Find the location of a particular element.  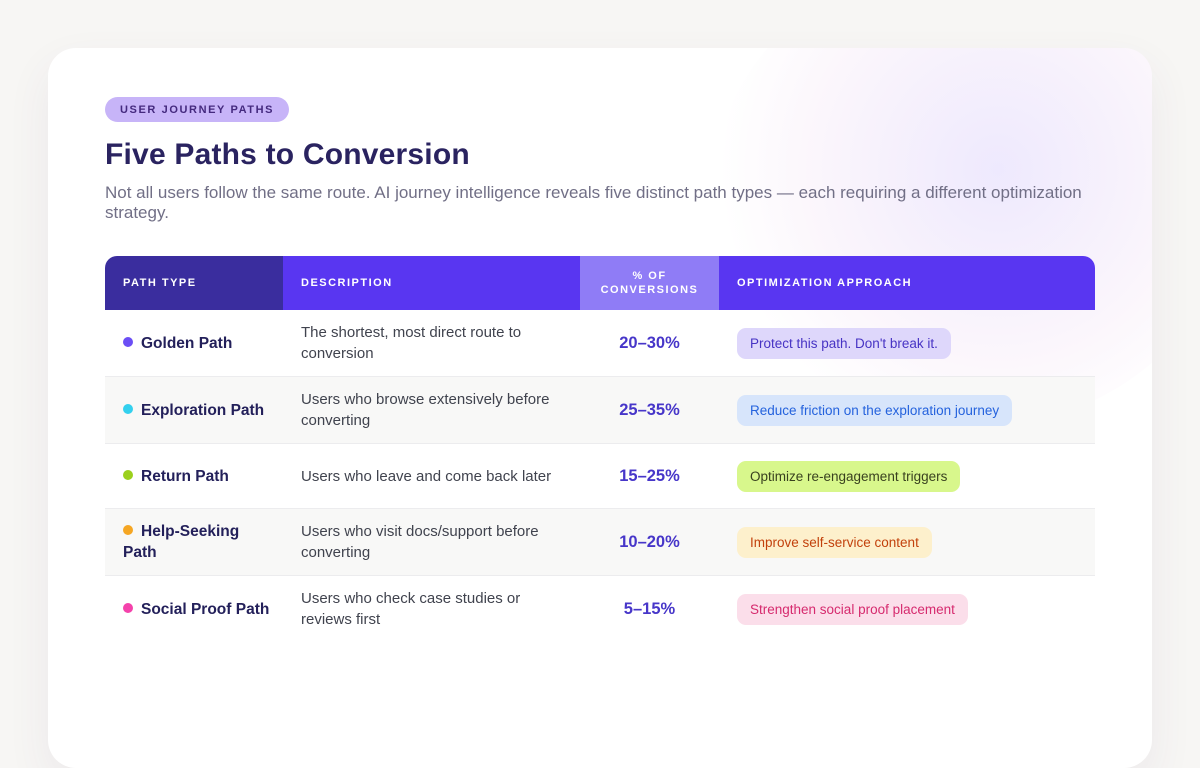

path-name-cell: Exploration Path is located at coordinates (194, 410).